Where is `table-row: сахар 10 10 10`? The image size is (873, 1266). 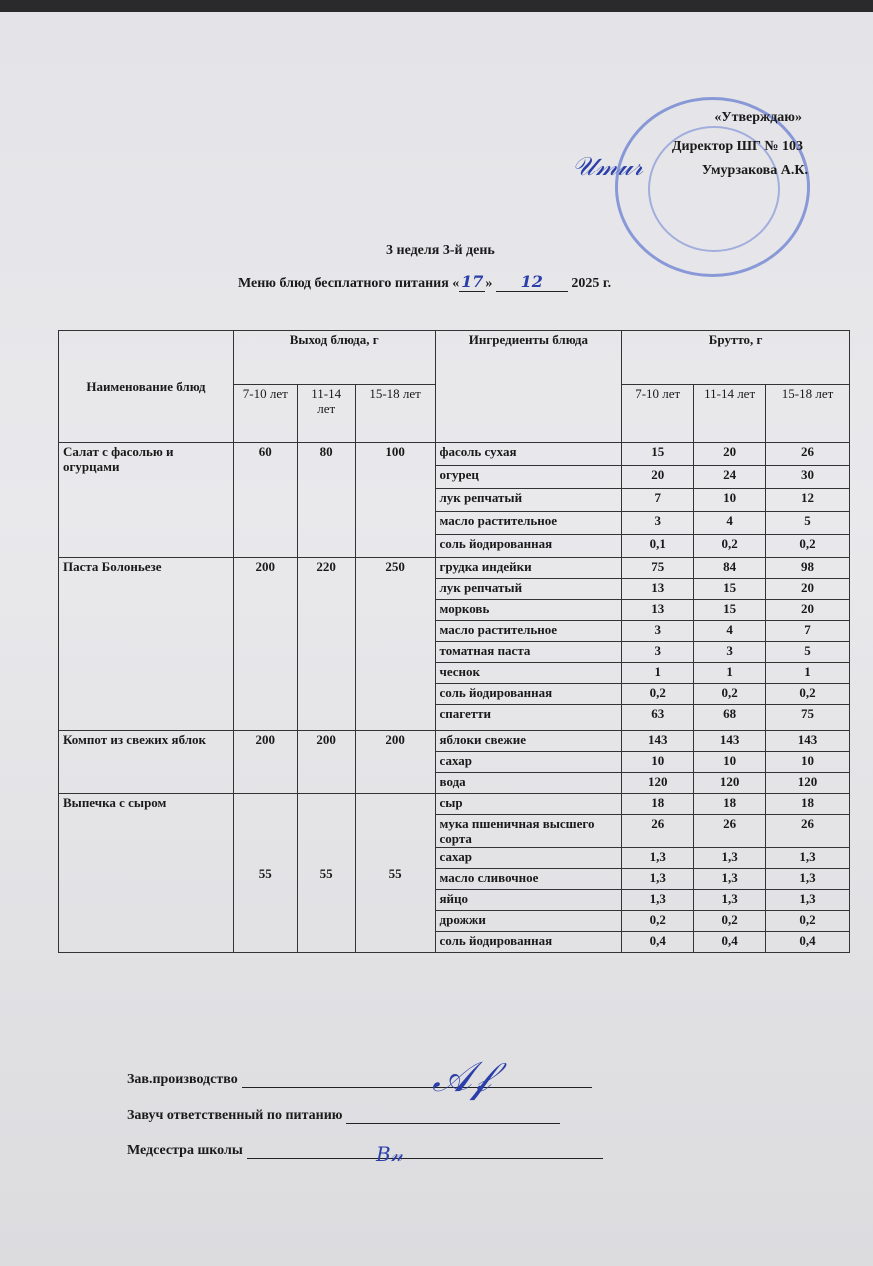
table-row: сахар 10 10 10 is located at coordinates (454, 762).